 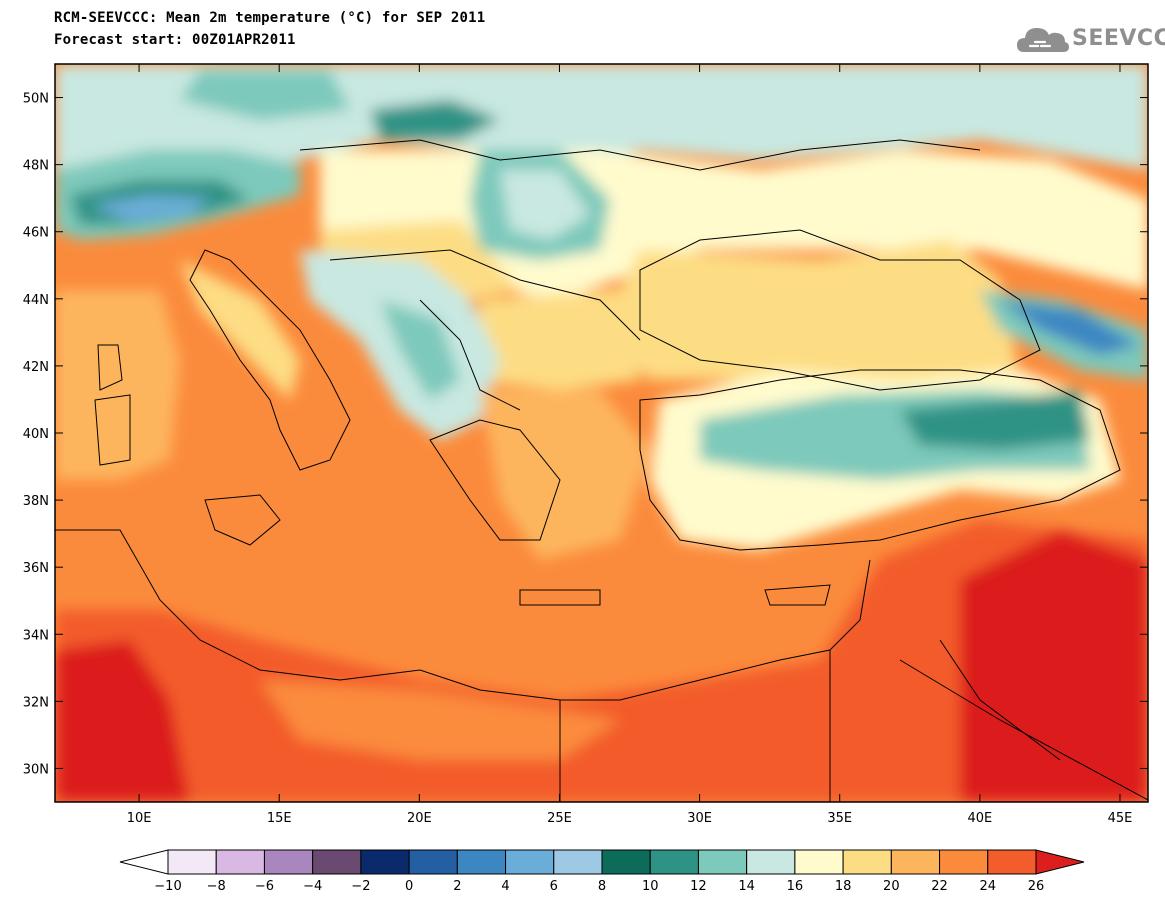 I want to click on colorbar-label: 24, so click(x=988, y=886).